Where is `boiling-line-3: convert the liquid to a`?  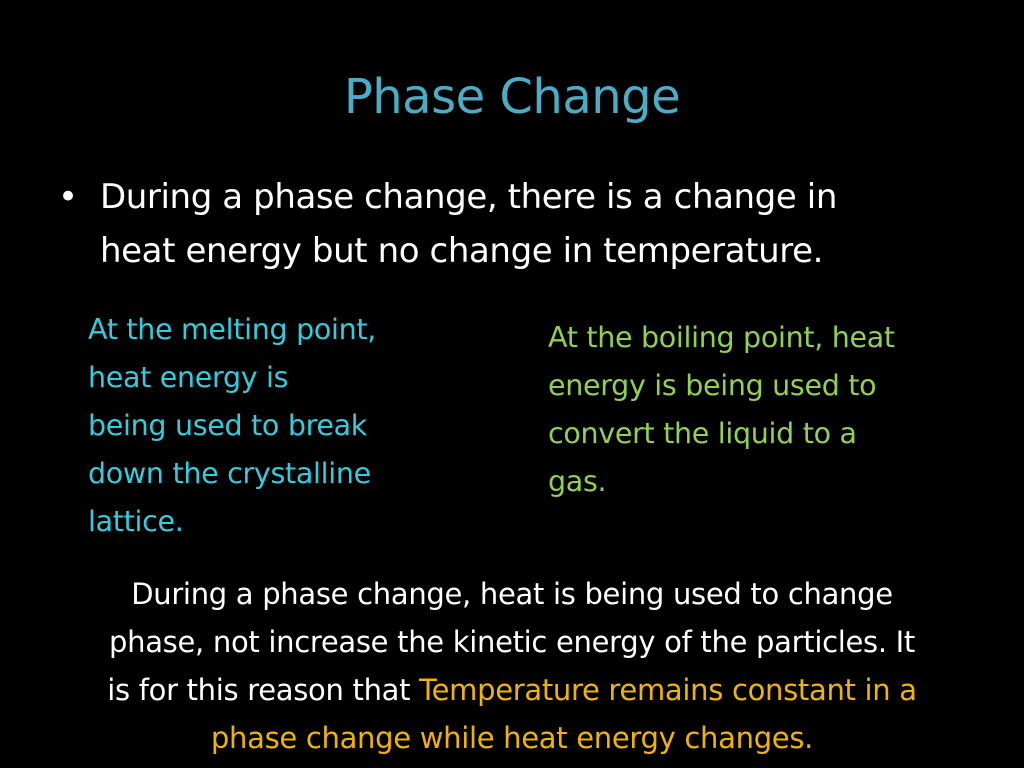 boiling-line-3: convert the liquid to a is located at coordinates (702, 433).